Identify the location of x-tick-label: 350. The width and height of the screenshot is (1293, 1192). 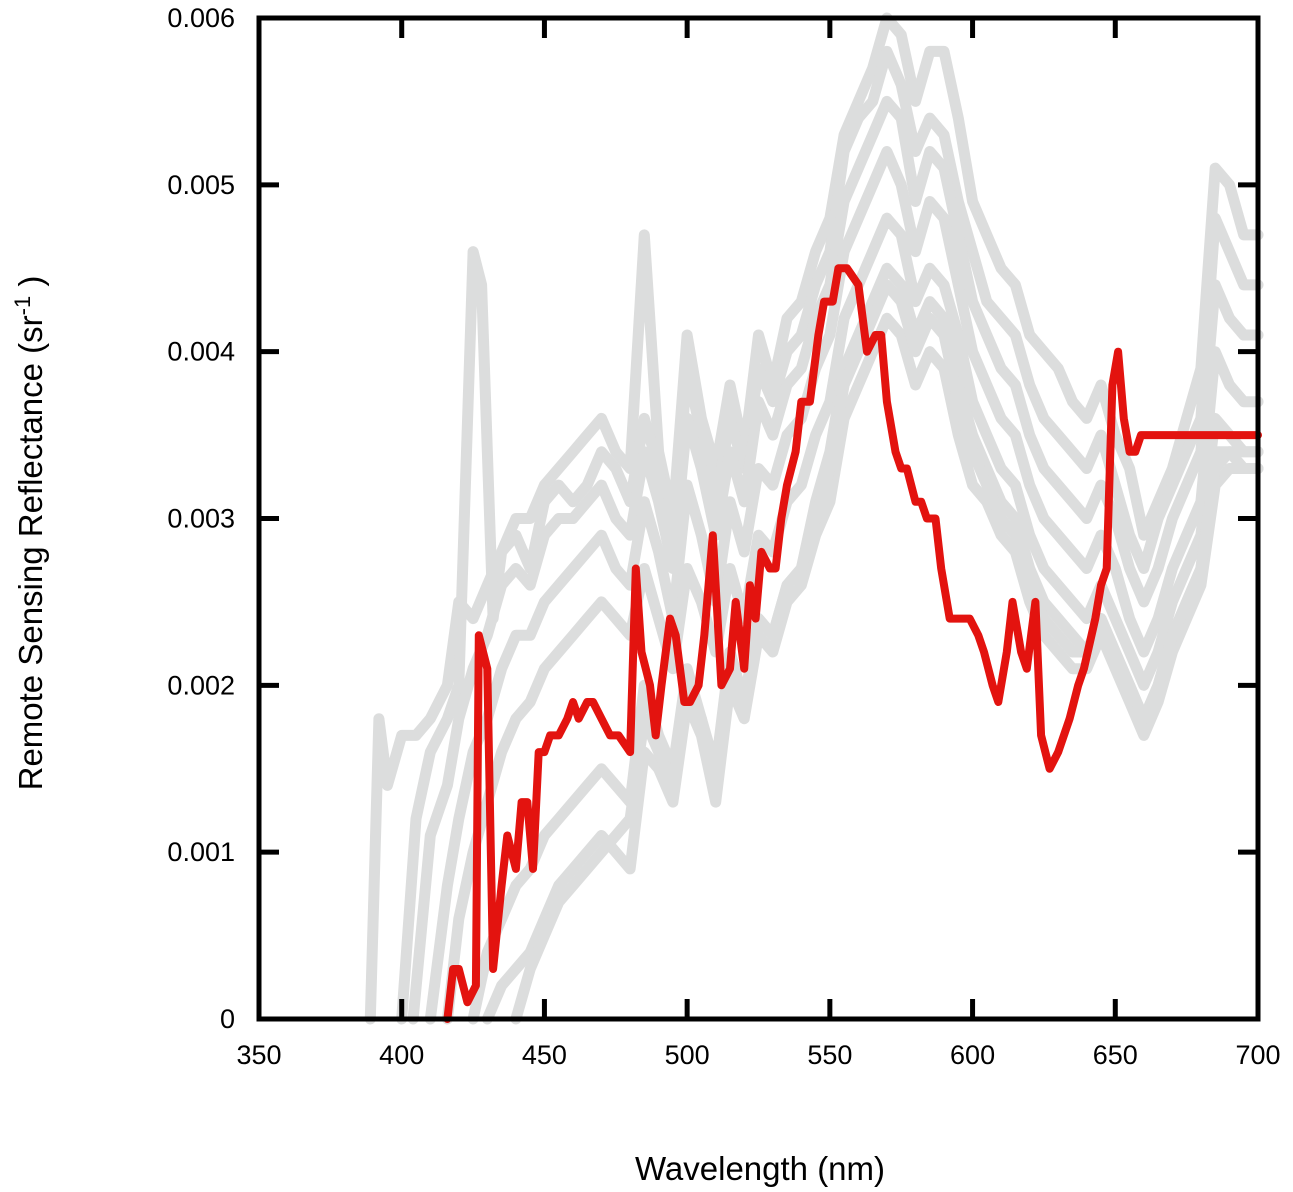
(258, 1055).